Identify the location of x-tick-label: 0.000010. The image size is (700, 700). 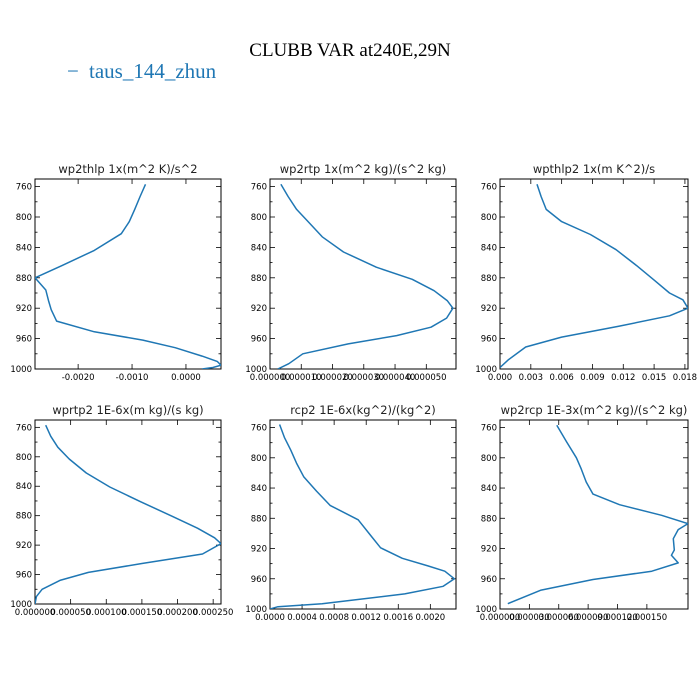
(301, 378).